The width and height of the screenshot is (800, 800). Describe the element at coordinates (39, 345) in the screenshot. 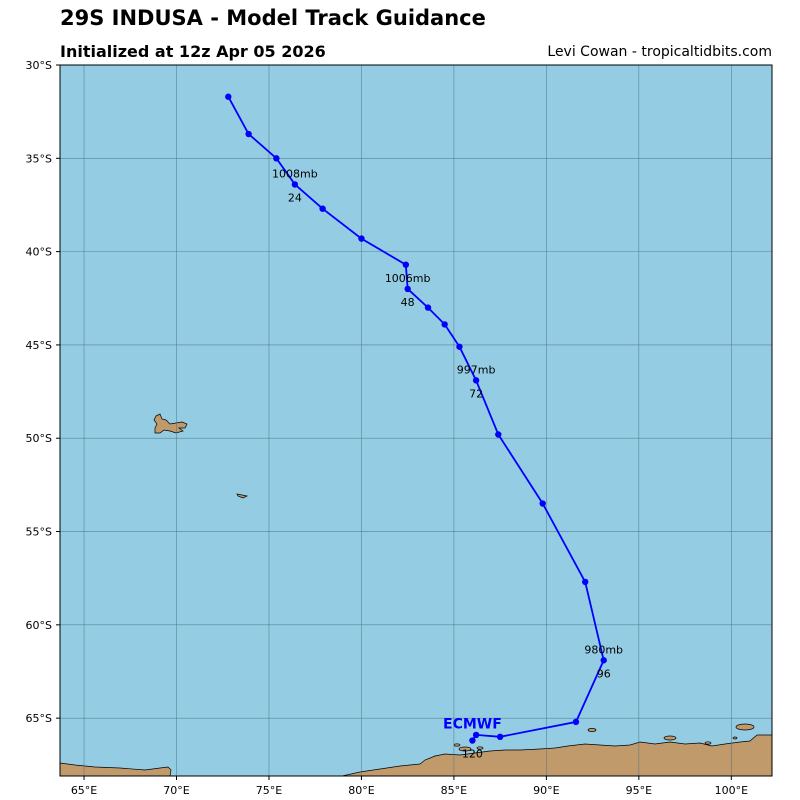

I see `lat-tick-label: 45°S` at that location.